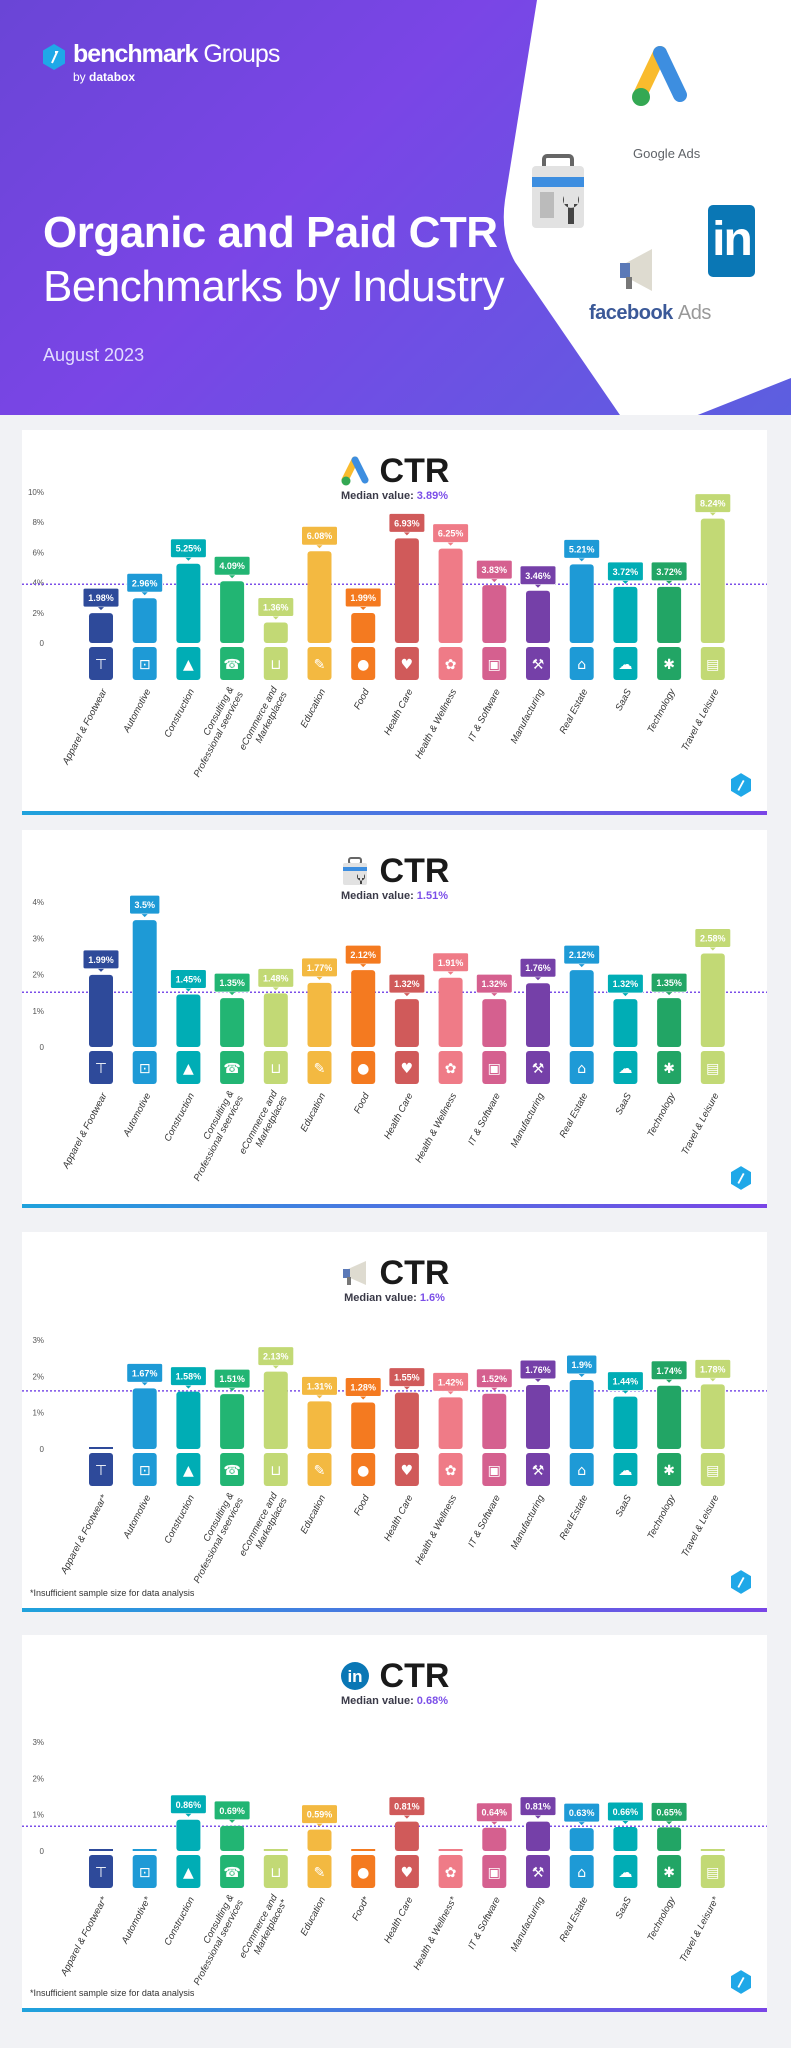 This screenshot has height=2048, width=791. What do you see at coordinates (83, 1937) in the screenshot?
I see `category-label: Apparel & Footwear*` at bounding box center [83, 1937].